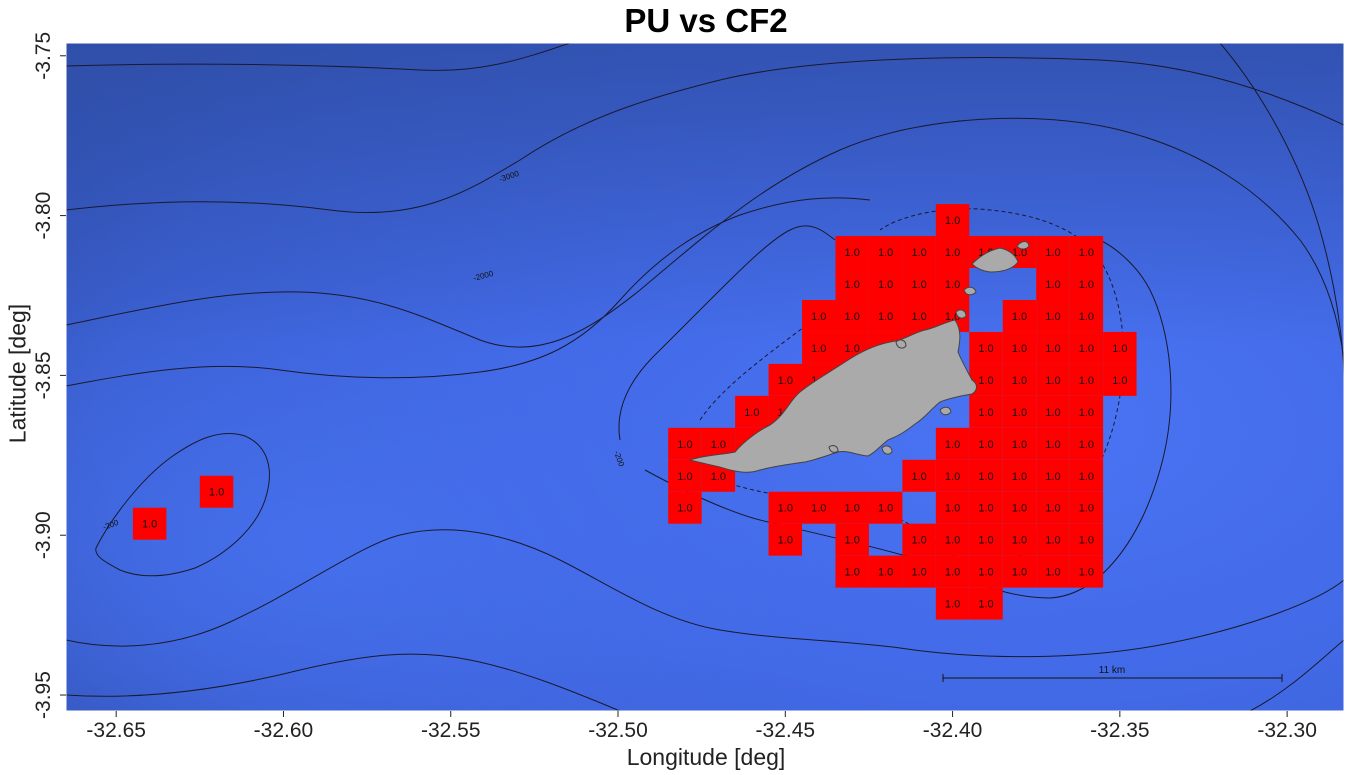 The height and width of the screenshot is (775, 1360). I want to click on x-tick-label: -32.65, so click(116, 730).